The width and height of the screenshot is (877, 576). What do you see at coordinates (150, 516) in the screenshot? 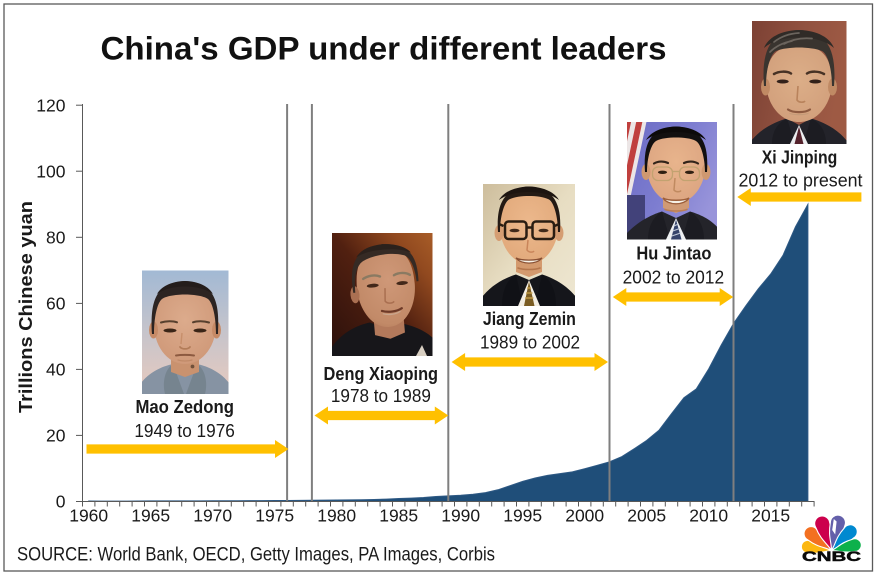
I see `svg-text: 1965` at bounding box center [150, 516].